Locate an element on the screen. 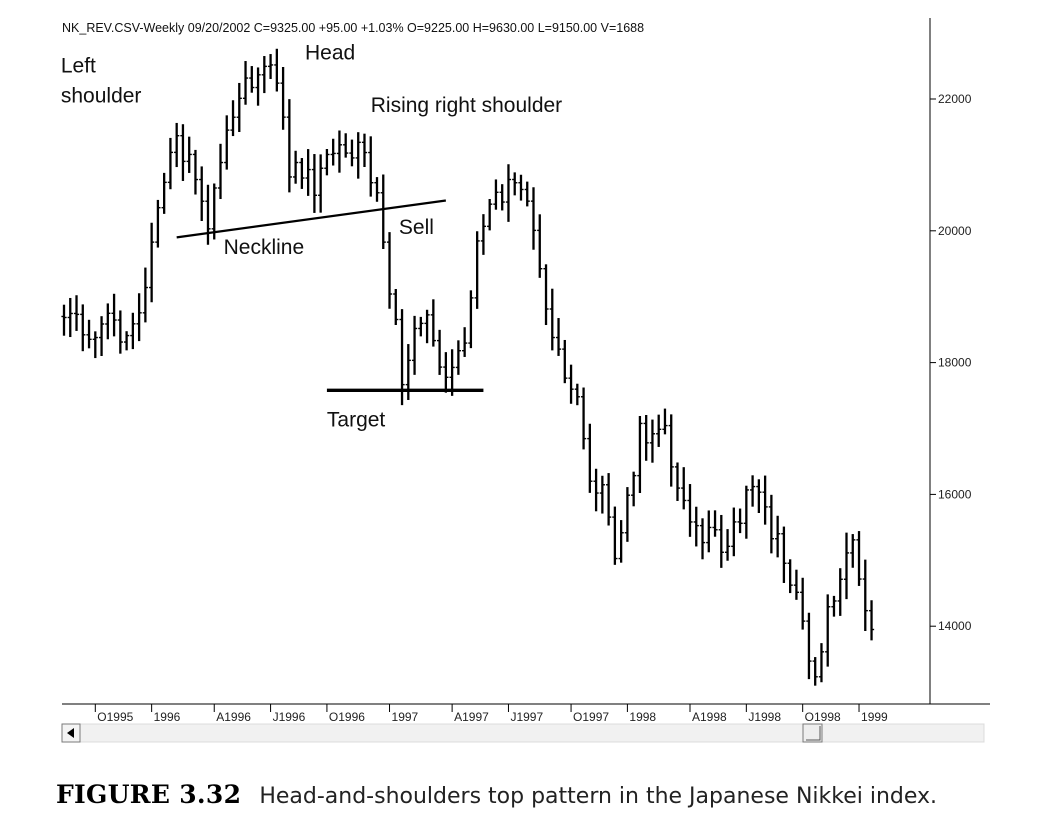 This screenshot has width=1048, height=837. y-tick: 20000 is located at coordinates (951, 231).